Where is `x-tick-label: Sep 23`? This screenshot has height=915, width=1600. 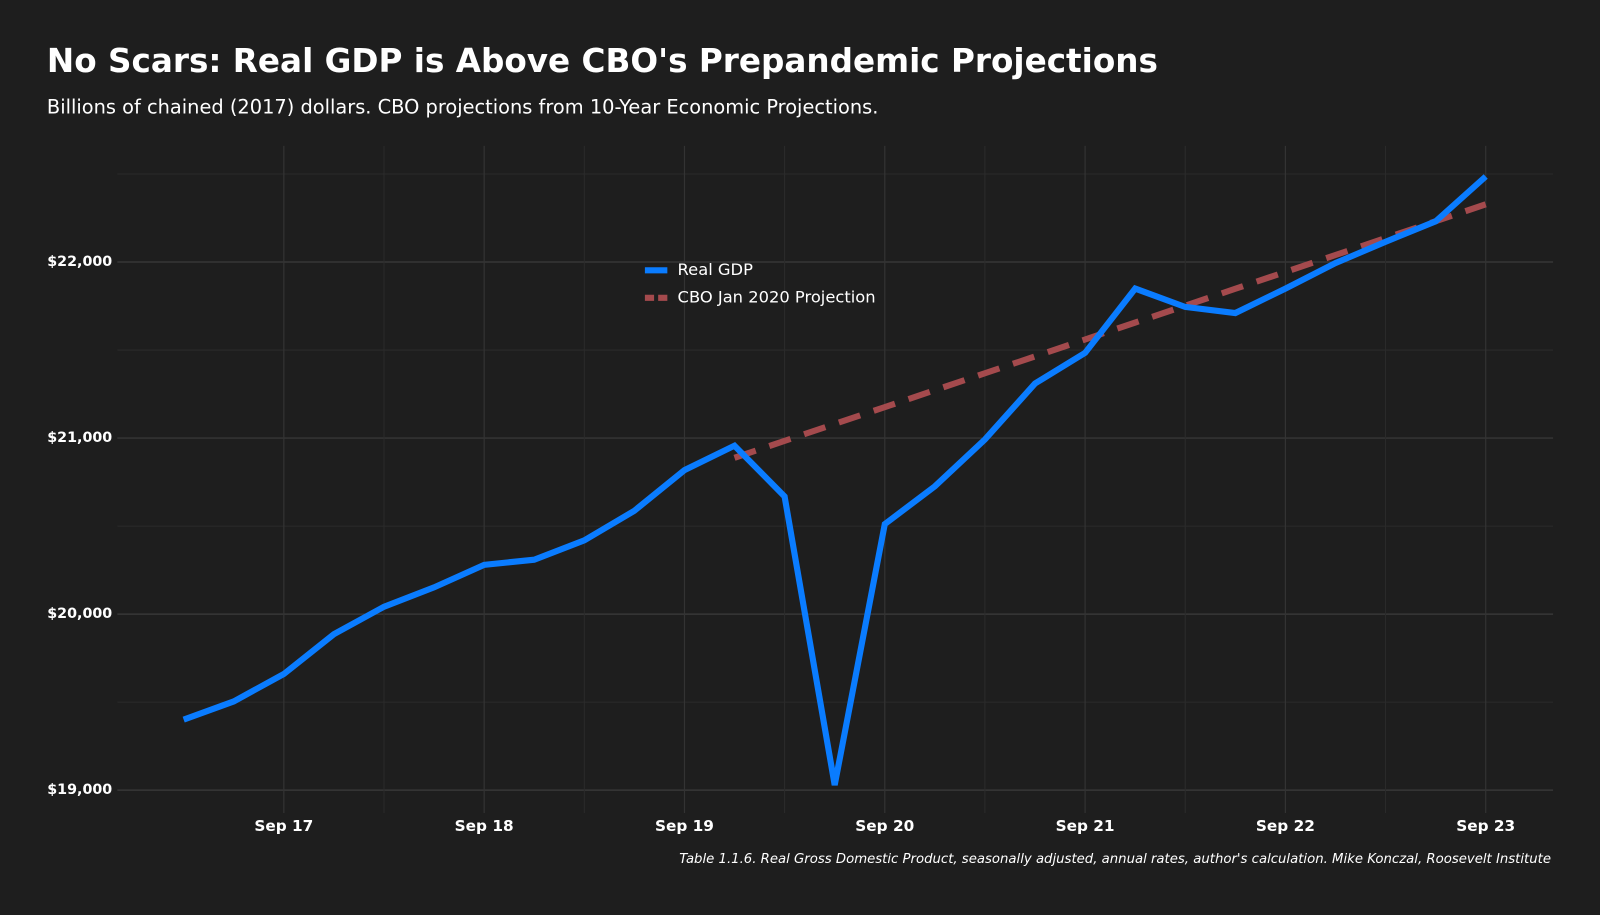
x-tick-label: Sep 23 is located at coordinates (1485, 826).